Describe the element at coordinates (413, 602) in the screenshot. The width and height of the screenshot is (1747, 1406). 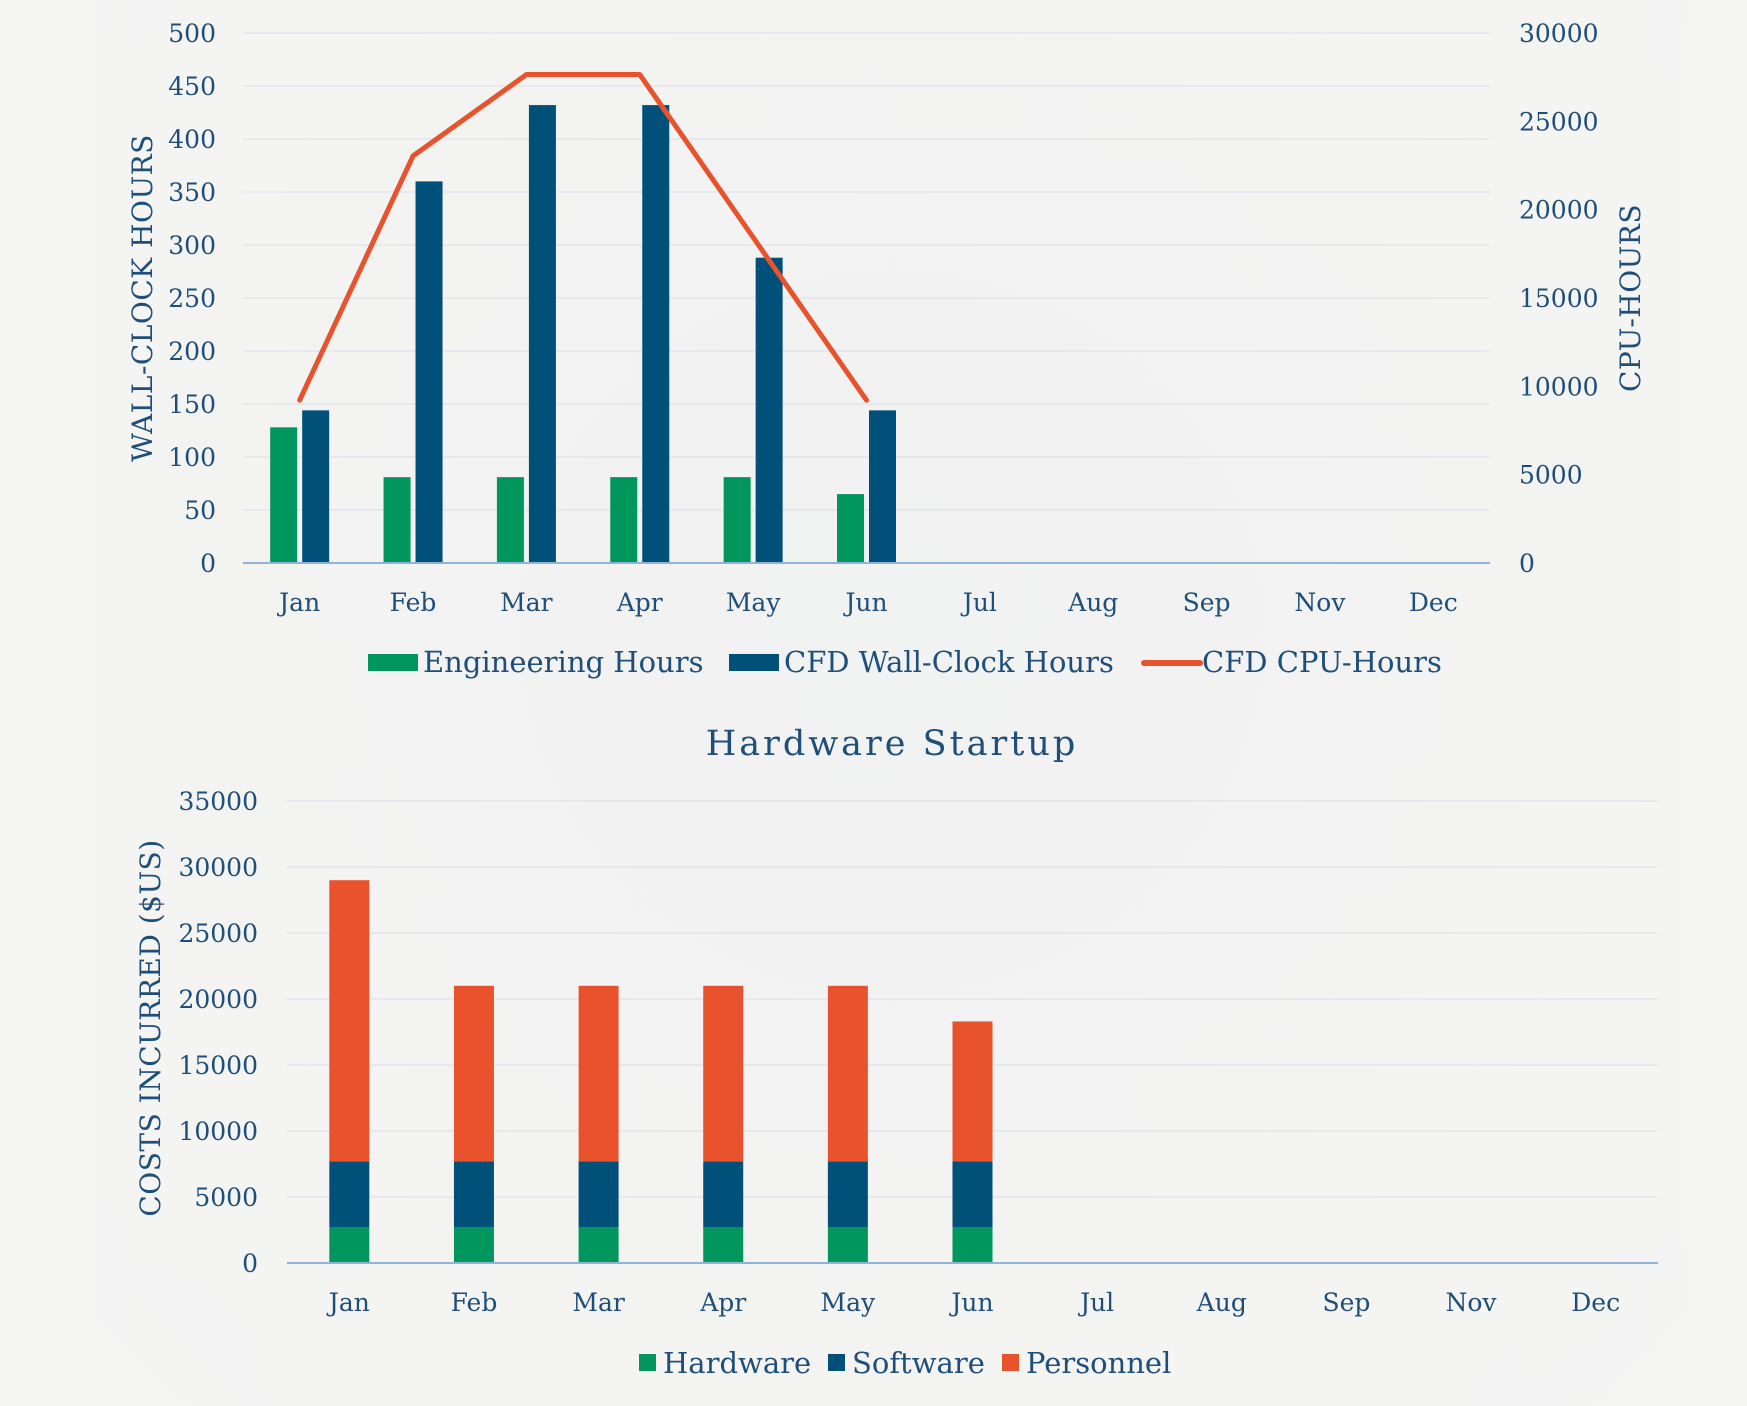
I see `top-chart-x-tick-label: Feb` at that location.